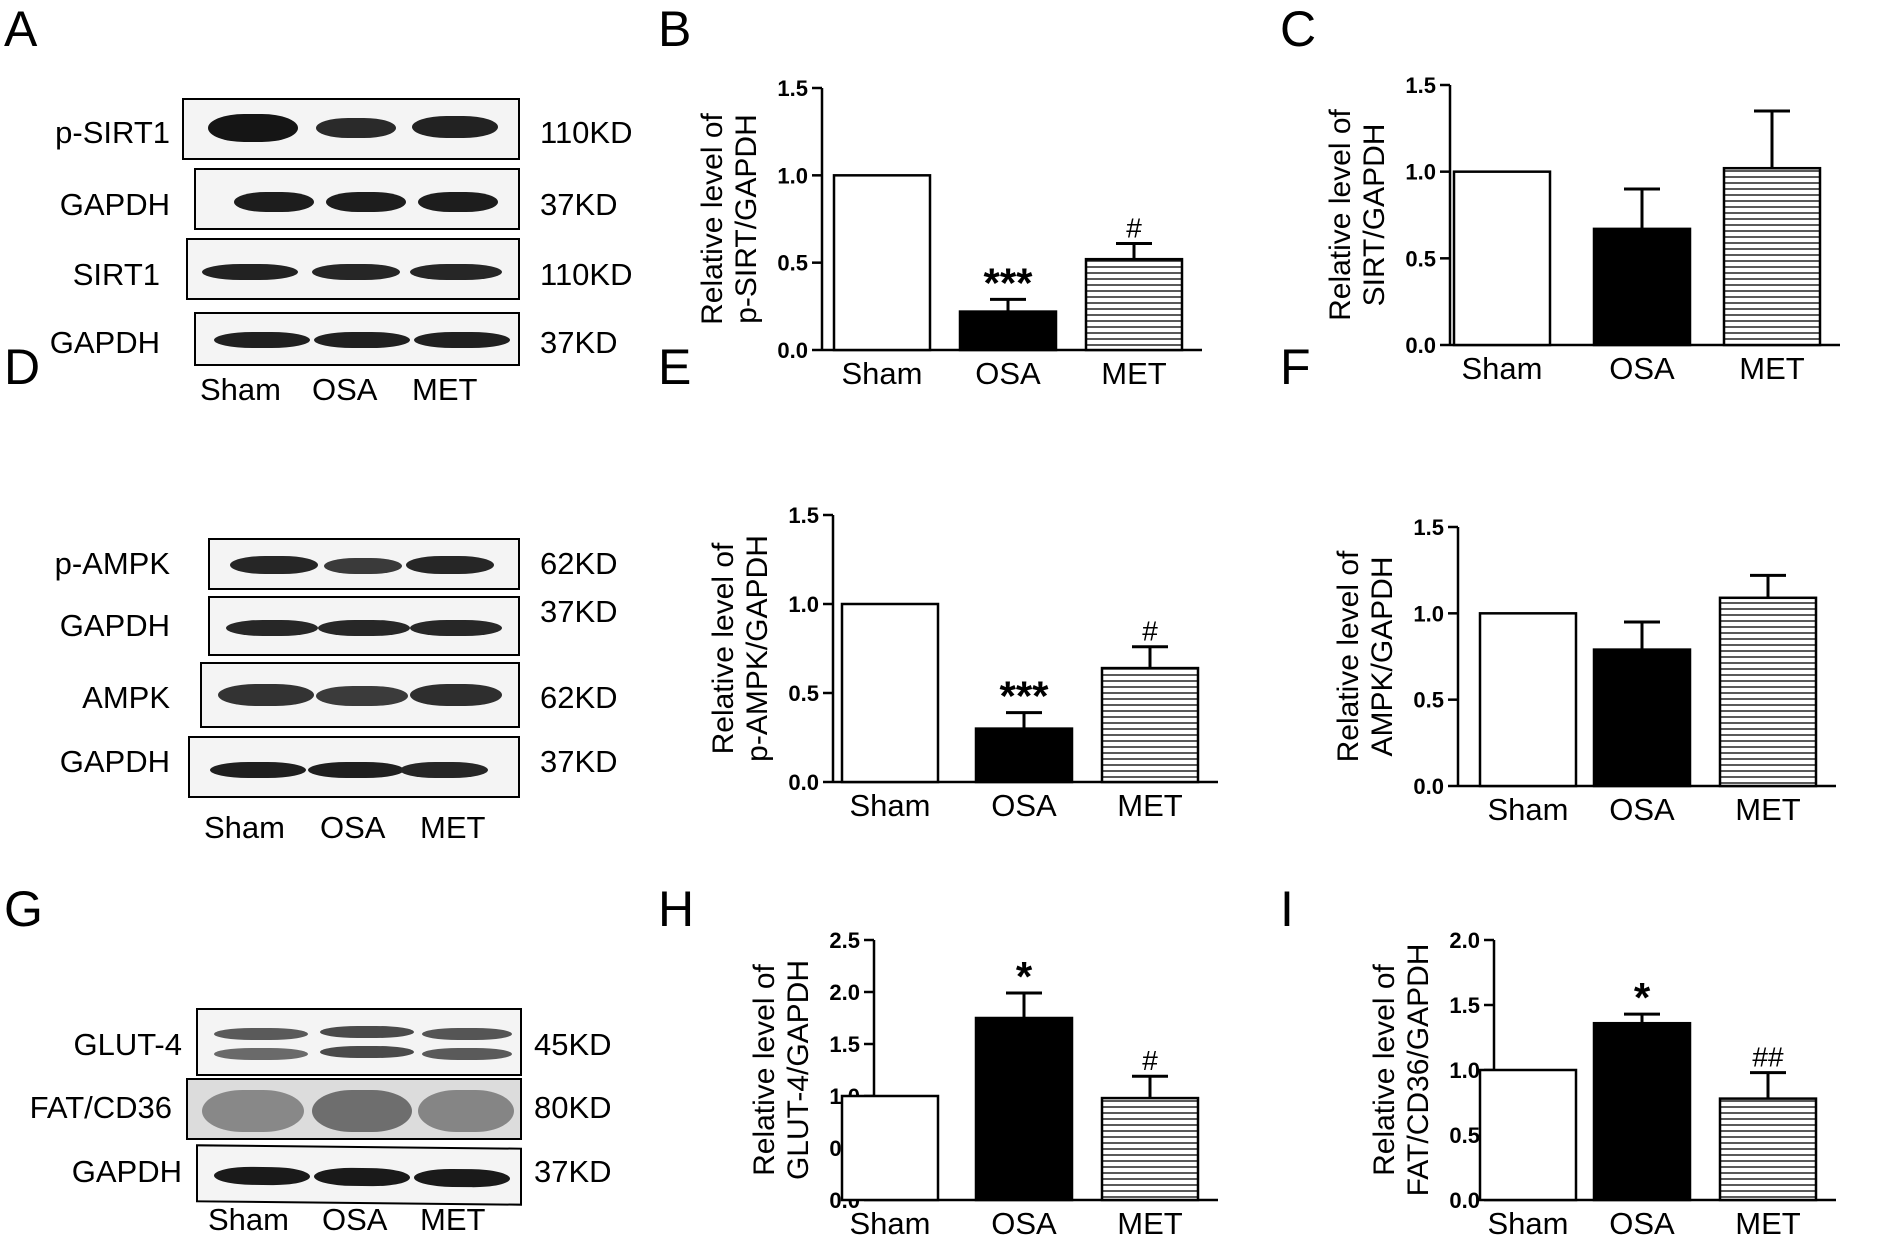 Image resolution: width=1900 pixels, height=1243 pixels. I want to click on y-axis-label-line2: p-SIRT/GAPDH, so click(746, 219).